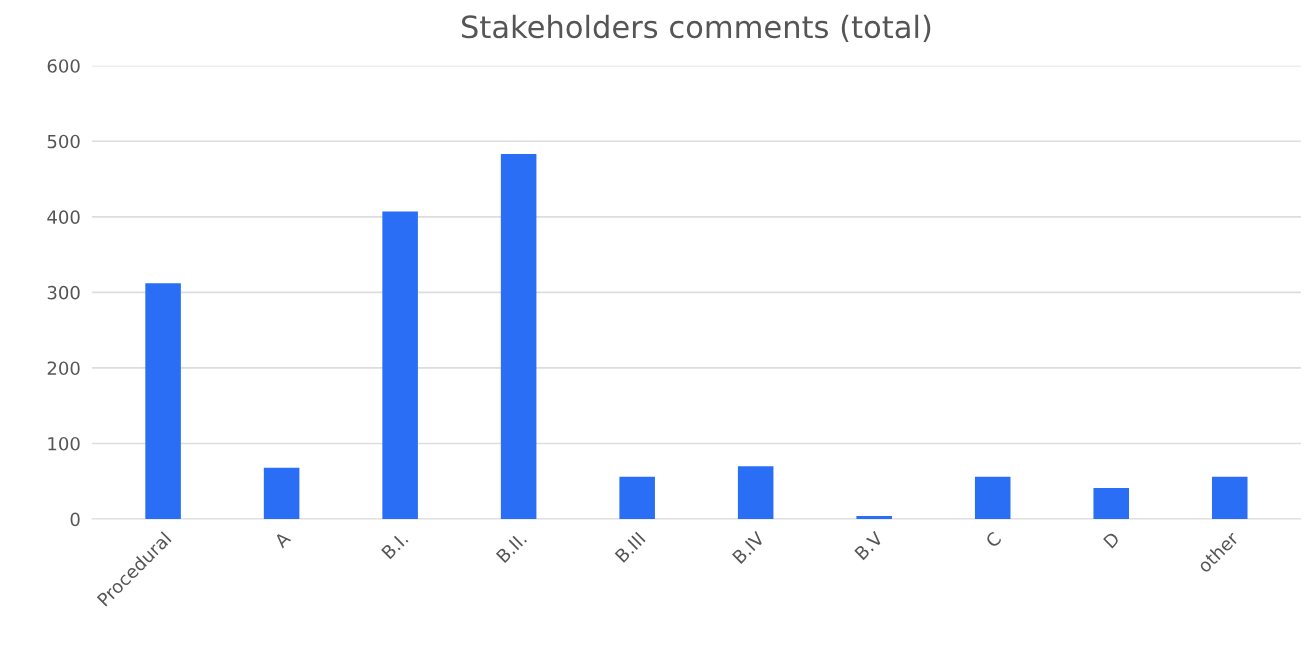  Describe the element at coordinates (993, 540) in the screenshot. I see `x-tick-label: C` at that location.